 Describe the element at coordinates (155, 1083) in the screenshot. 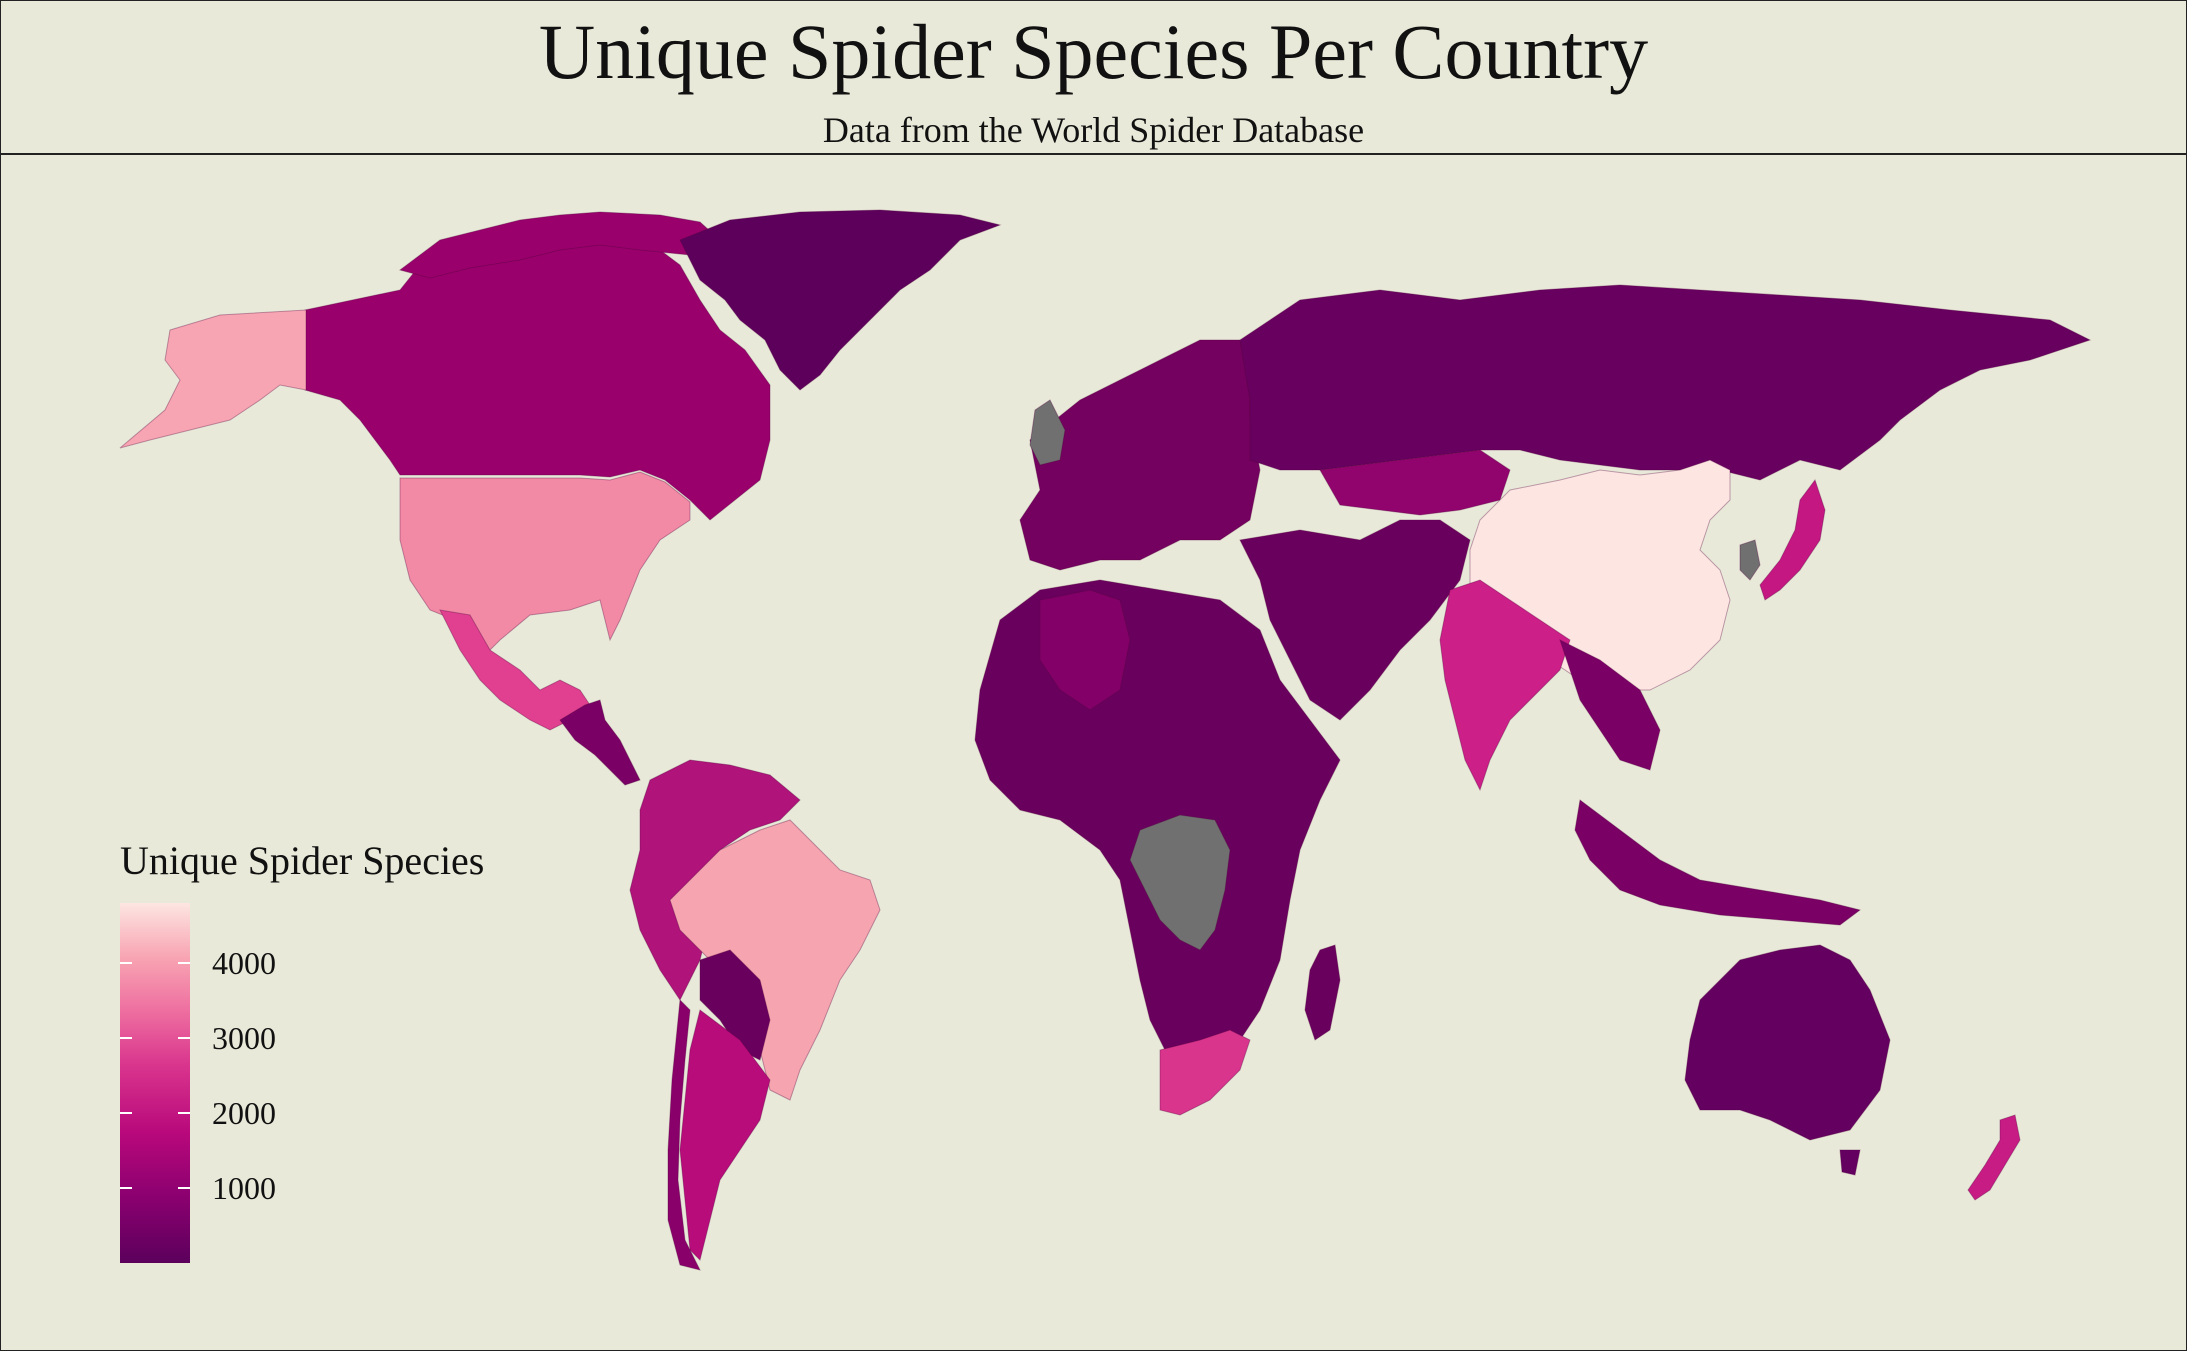

I see `legend-color-bar` at that location.